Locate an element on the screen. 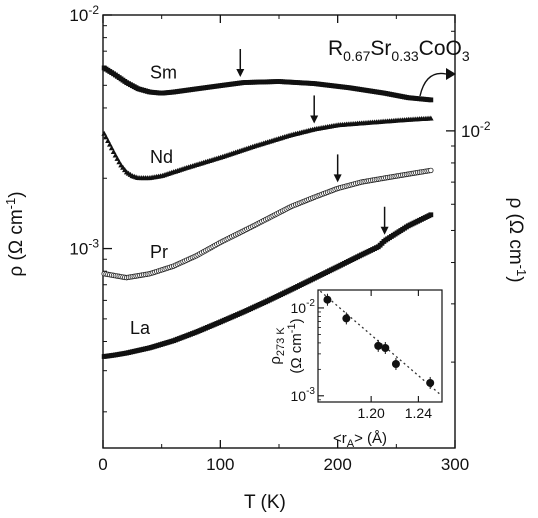 The height and width of the screenshot is (518, 538). inset-x-tick-label: 1.24 is located at coordinates (418, 413).